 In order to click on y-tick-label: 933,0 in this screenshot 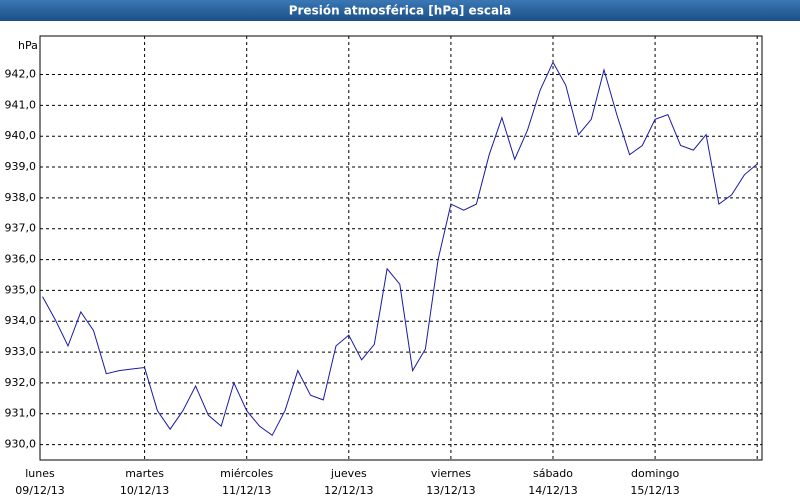, I will do `click(21, 351)`.